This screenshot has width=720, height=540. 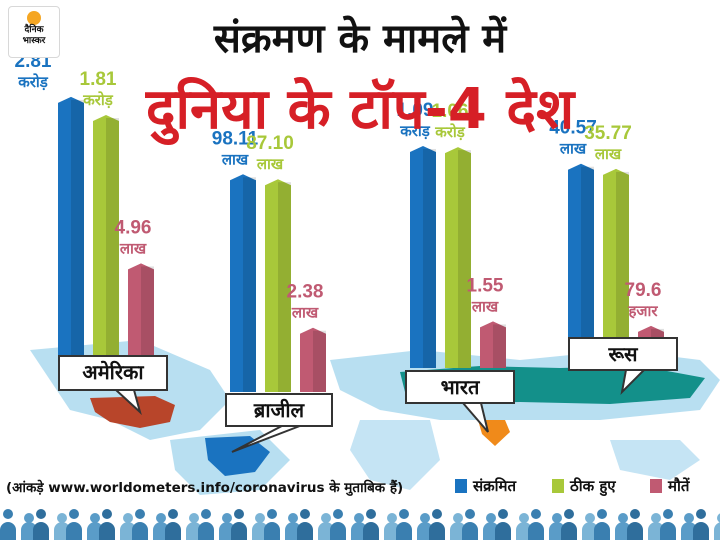 What do you see at coordinates (642, 311) in the screenshot?
I see `value-unit-3-2: हजार` at bounding box center [642, 311].